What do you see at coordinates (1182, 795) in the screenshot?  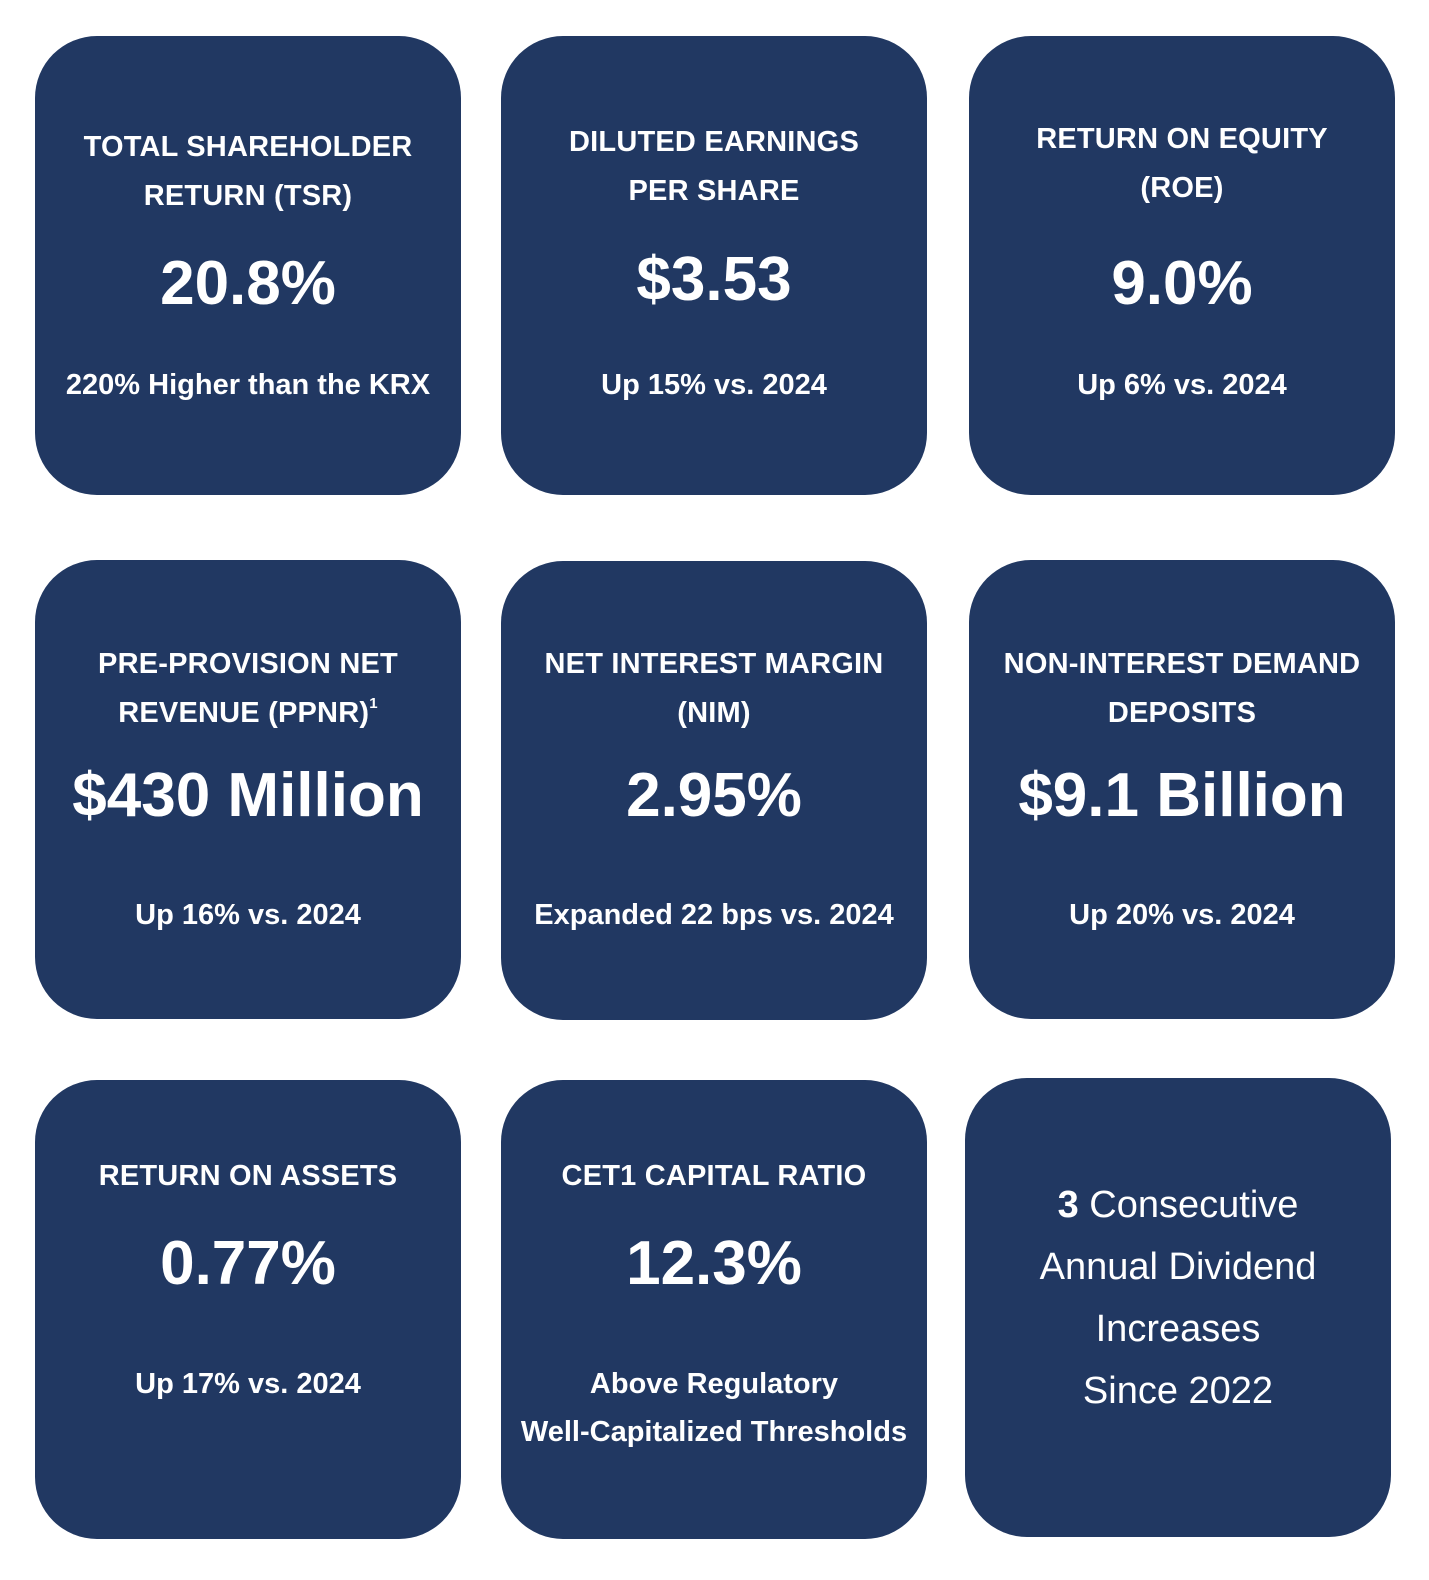 I see `card-value: $9.1 Billion` at bounding box center [1182, 795].